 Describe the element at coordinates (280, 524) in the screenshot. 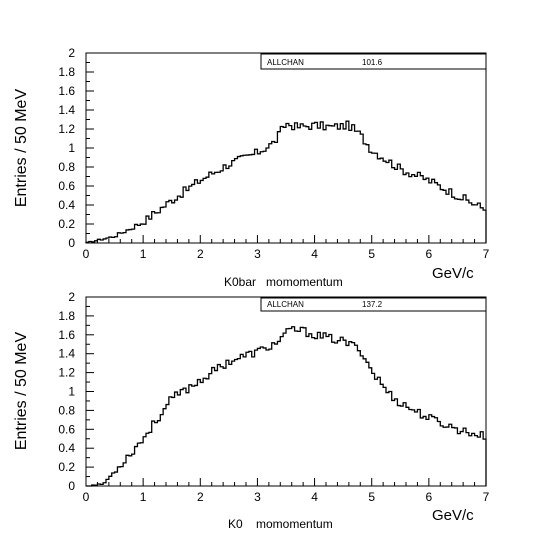

I see `x-axis-title: K0 momomentum` at that location.